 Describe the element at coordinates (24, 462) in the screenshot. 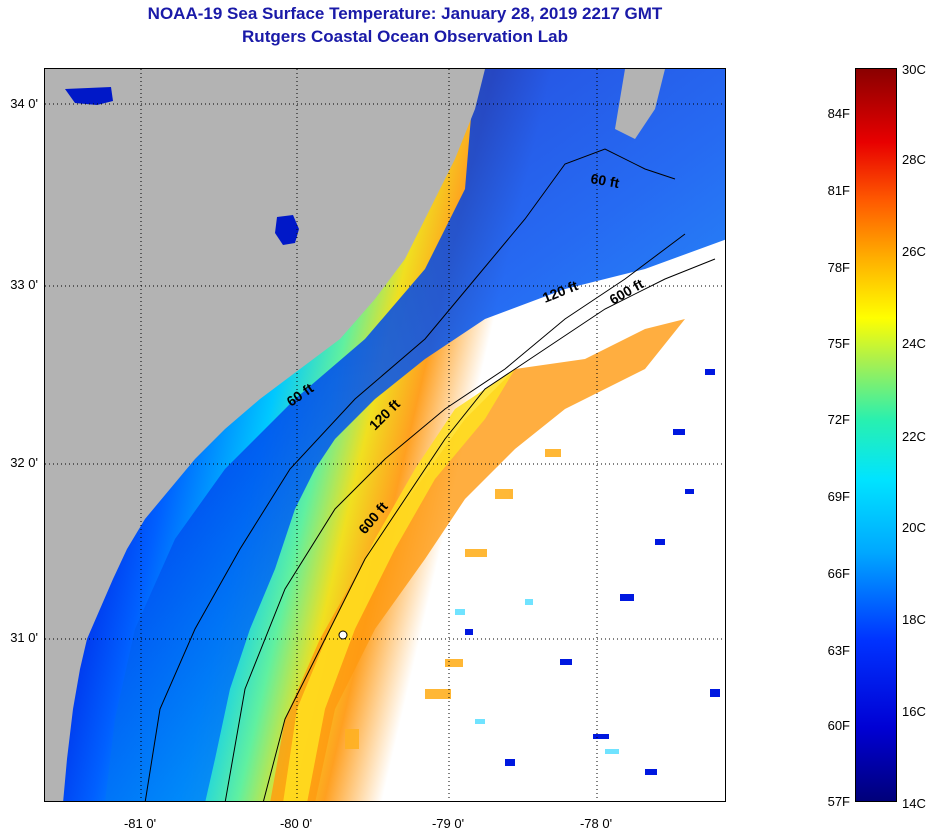

I see `latitude-label-32: 32 0'` at that location.